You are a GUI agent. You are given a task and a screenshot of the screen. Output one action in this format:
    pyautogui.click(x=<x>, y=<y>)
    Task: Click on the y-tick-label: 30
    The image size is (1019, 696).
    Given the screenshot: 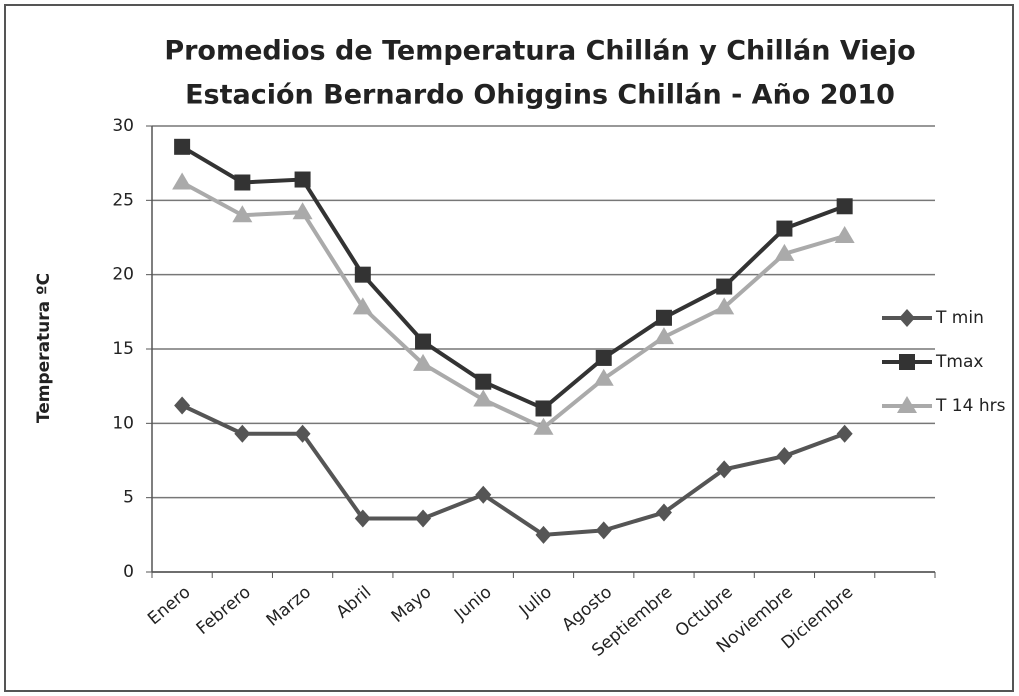 What is the action you would take?
    pyautogui.click(x=123, y=126)
    